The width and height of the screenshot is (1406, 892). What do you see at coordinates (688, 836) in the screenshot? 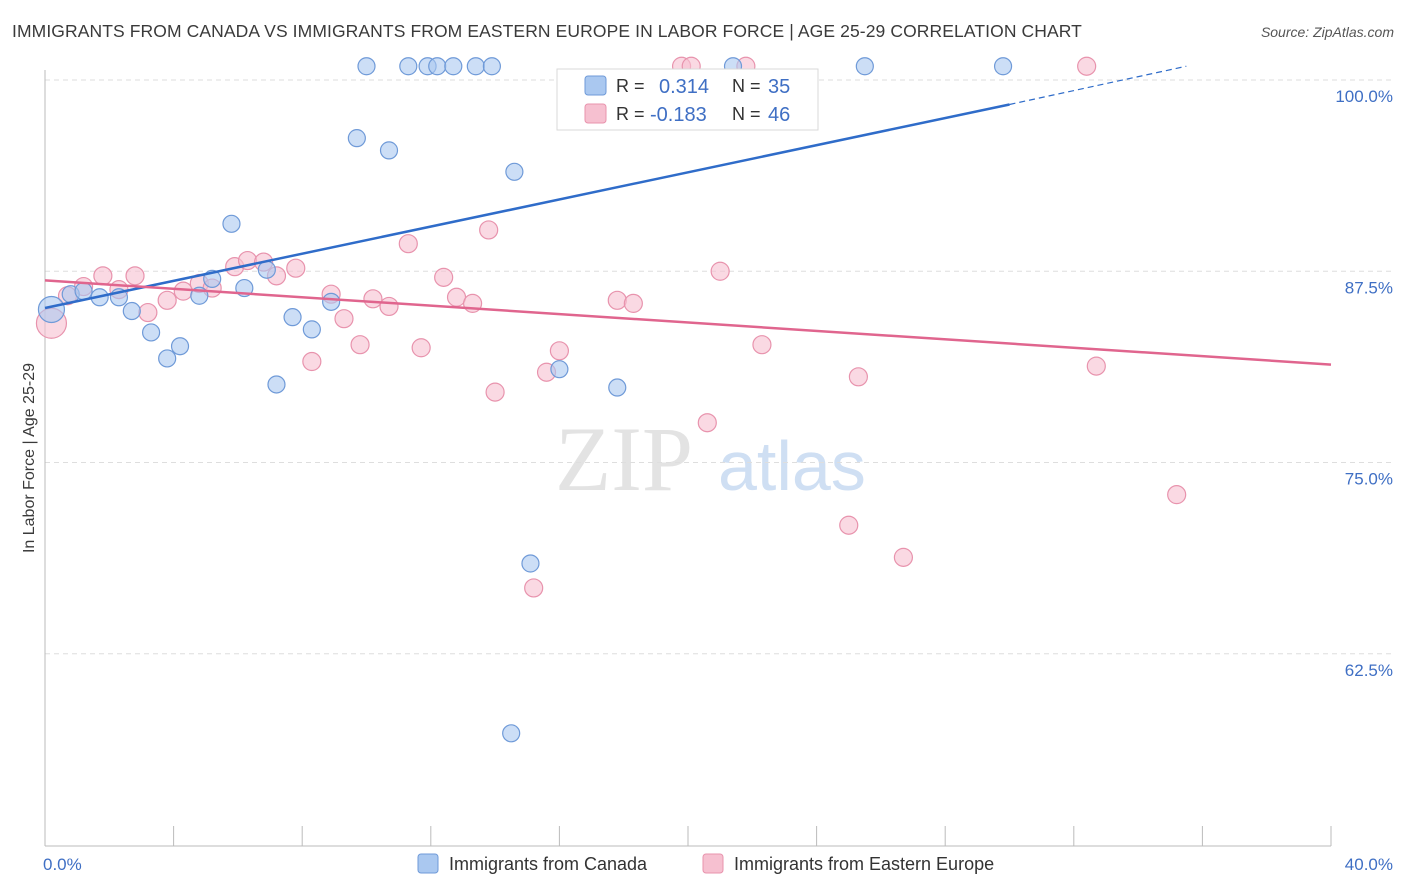
I see `x-ticks` at bounding box center [688, 836].